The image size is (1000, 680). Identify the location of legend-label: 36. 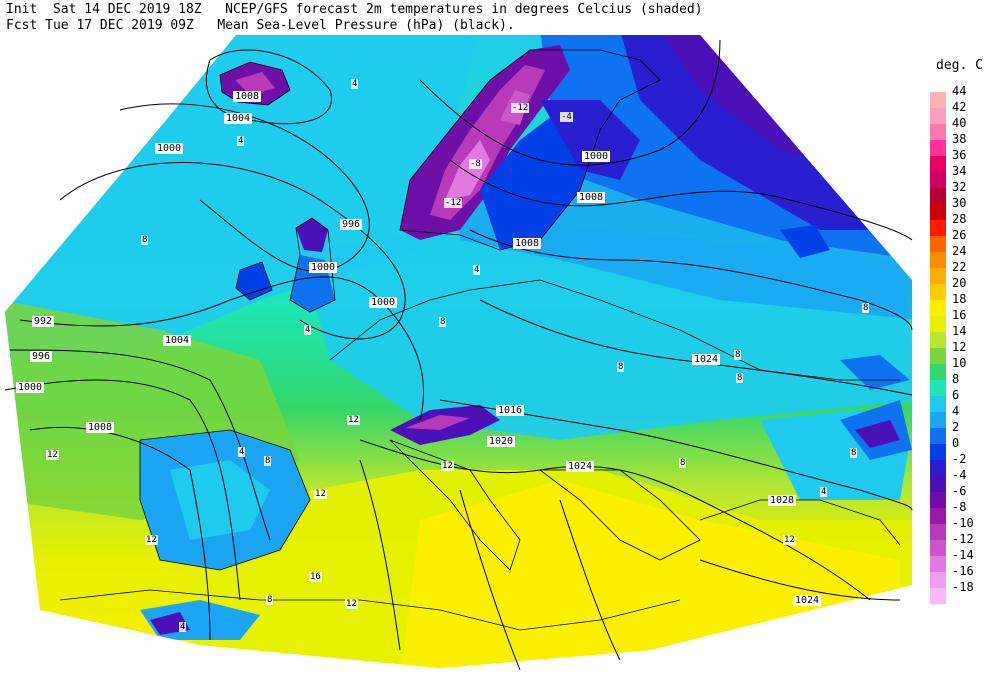
(959, 155).